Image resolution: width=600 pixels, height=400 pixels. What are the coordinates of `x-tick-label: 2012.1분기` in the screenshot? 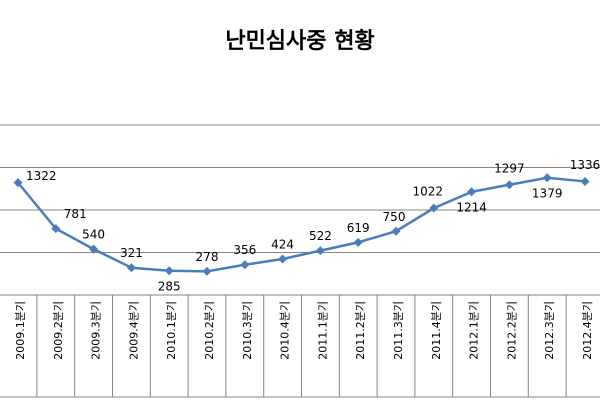 It's located at (474, 330).